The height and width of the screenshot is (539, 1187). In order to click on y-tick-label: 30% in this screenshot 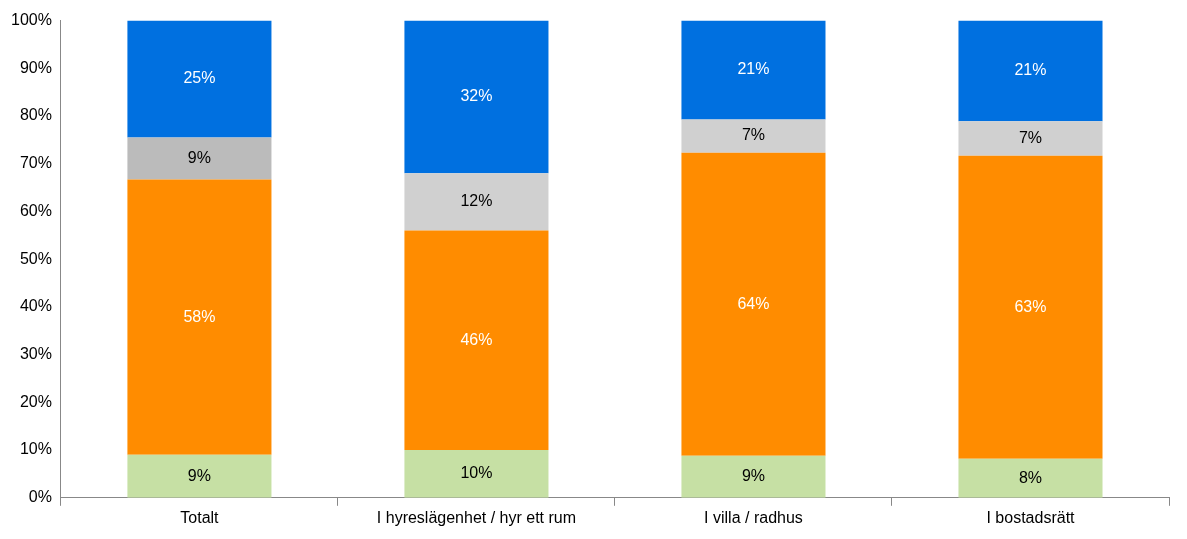, I will do `click(35, 354)`.